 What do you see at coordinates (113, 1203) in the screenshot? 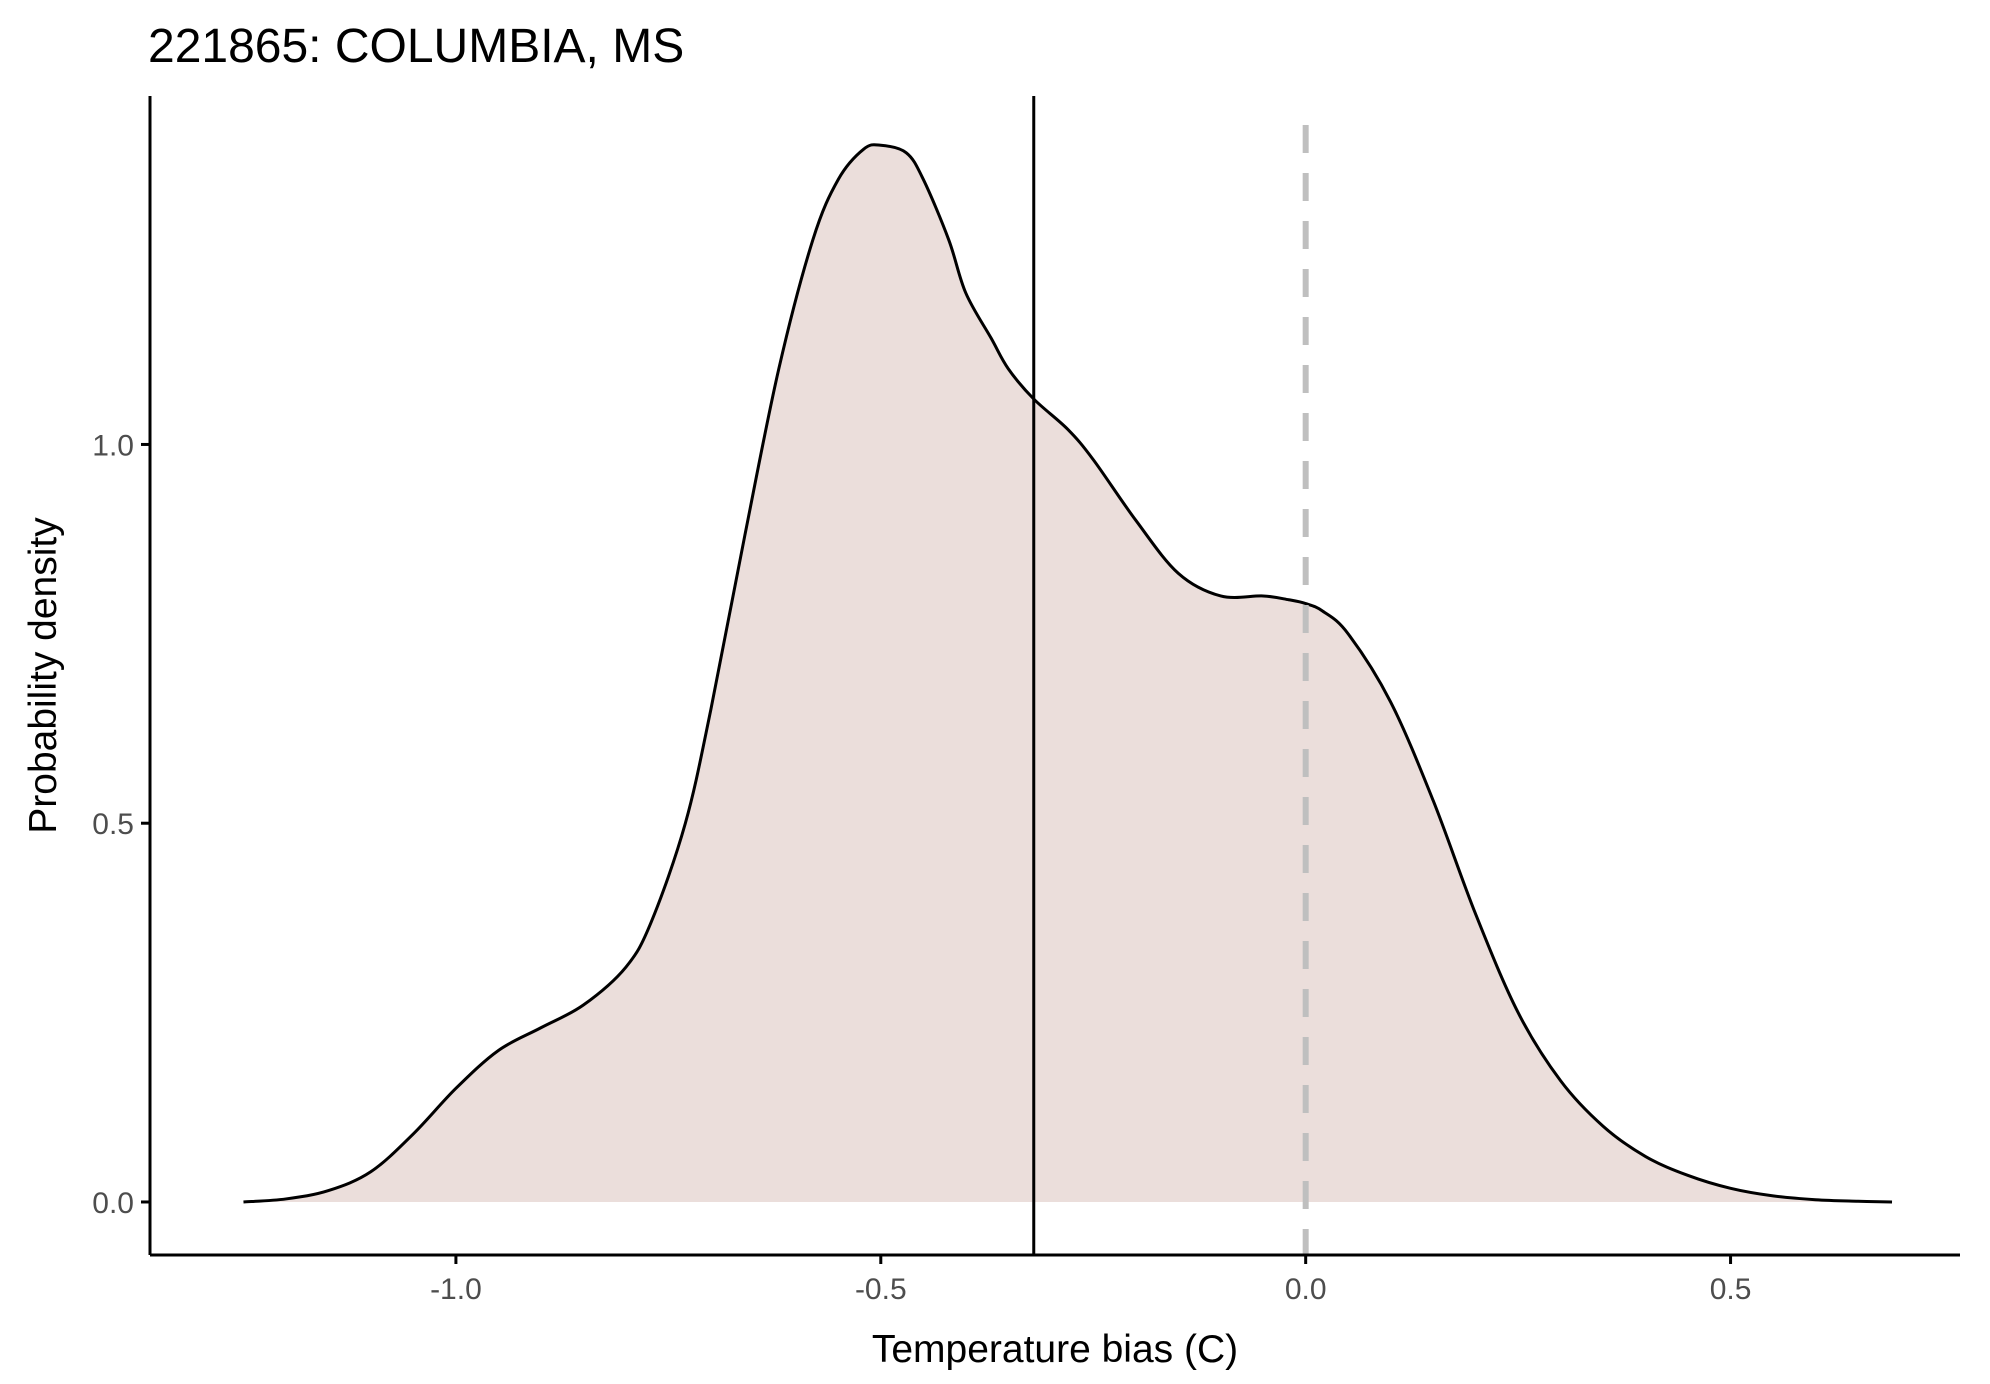
I see `y-tick-label: 0.0` at bounding box center [113, 1203].